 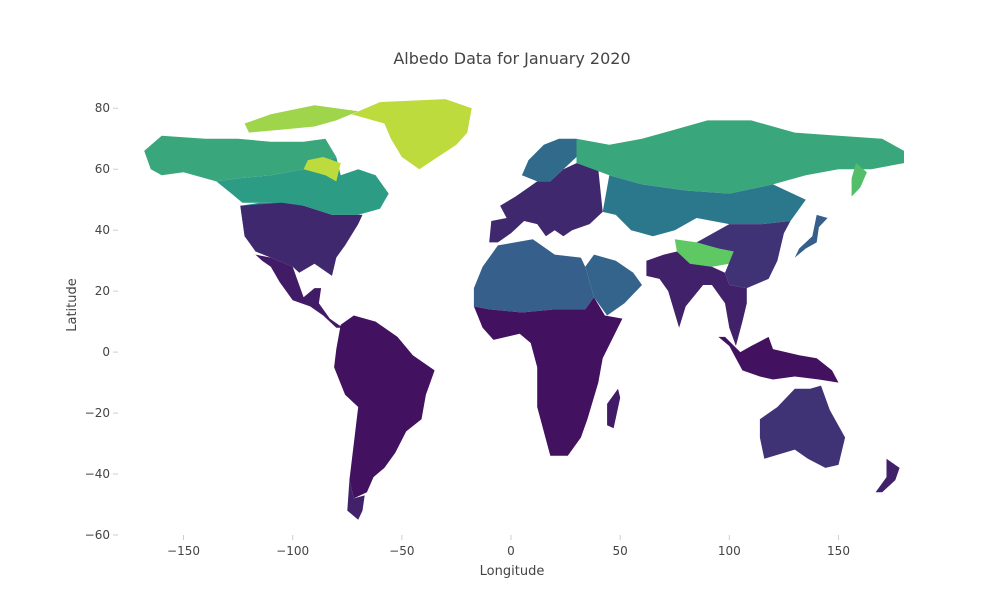 I want to click on map-region-patagonia, so click(x=356, y=500).